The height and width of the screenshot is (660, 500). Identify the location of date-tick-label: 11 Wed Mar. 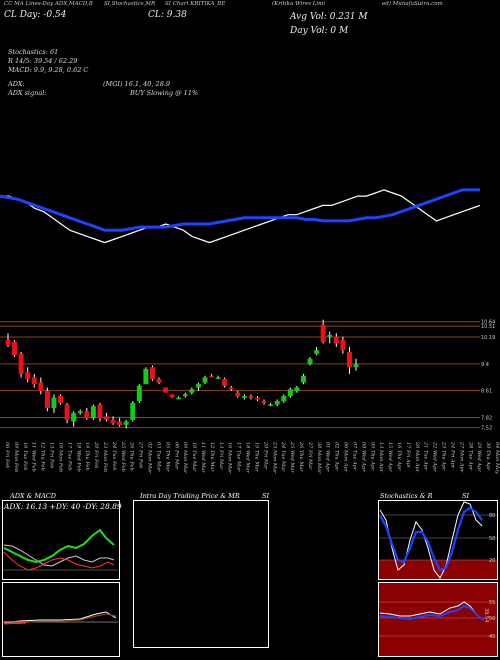
(203, 458).